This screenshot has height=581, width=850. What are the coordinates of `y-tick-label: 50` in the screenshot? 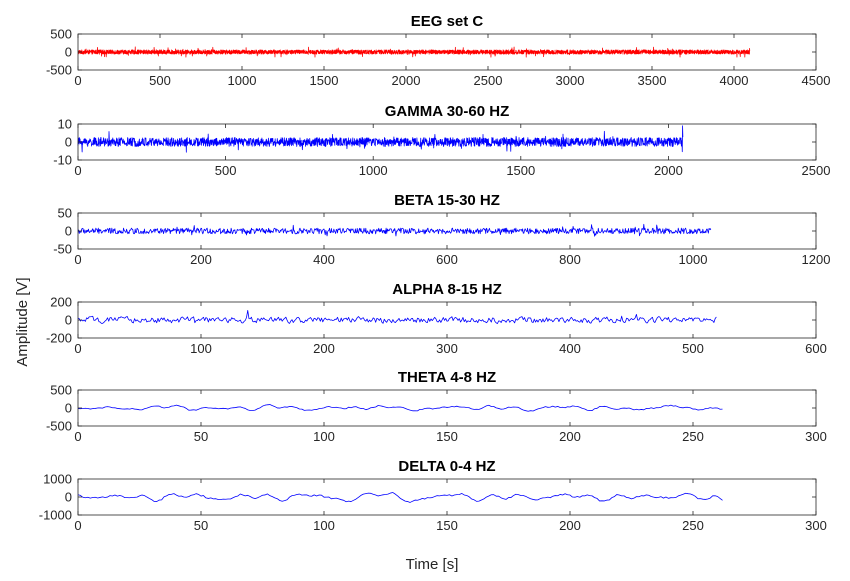 It's located at (65, 213).